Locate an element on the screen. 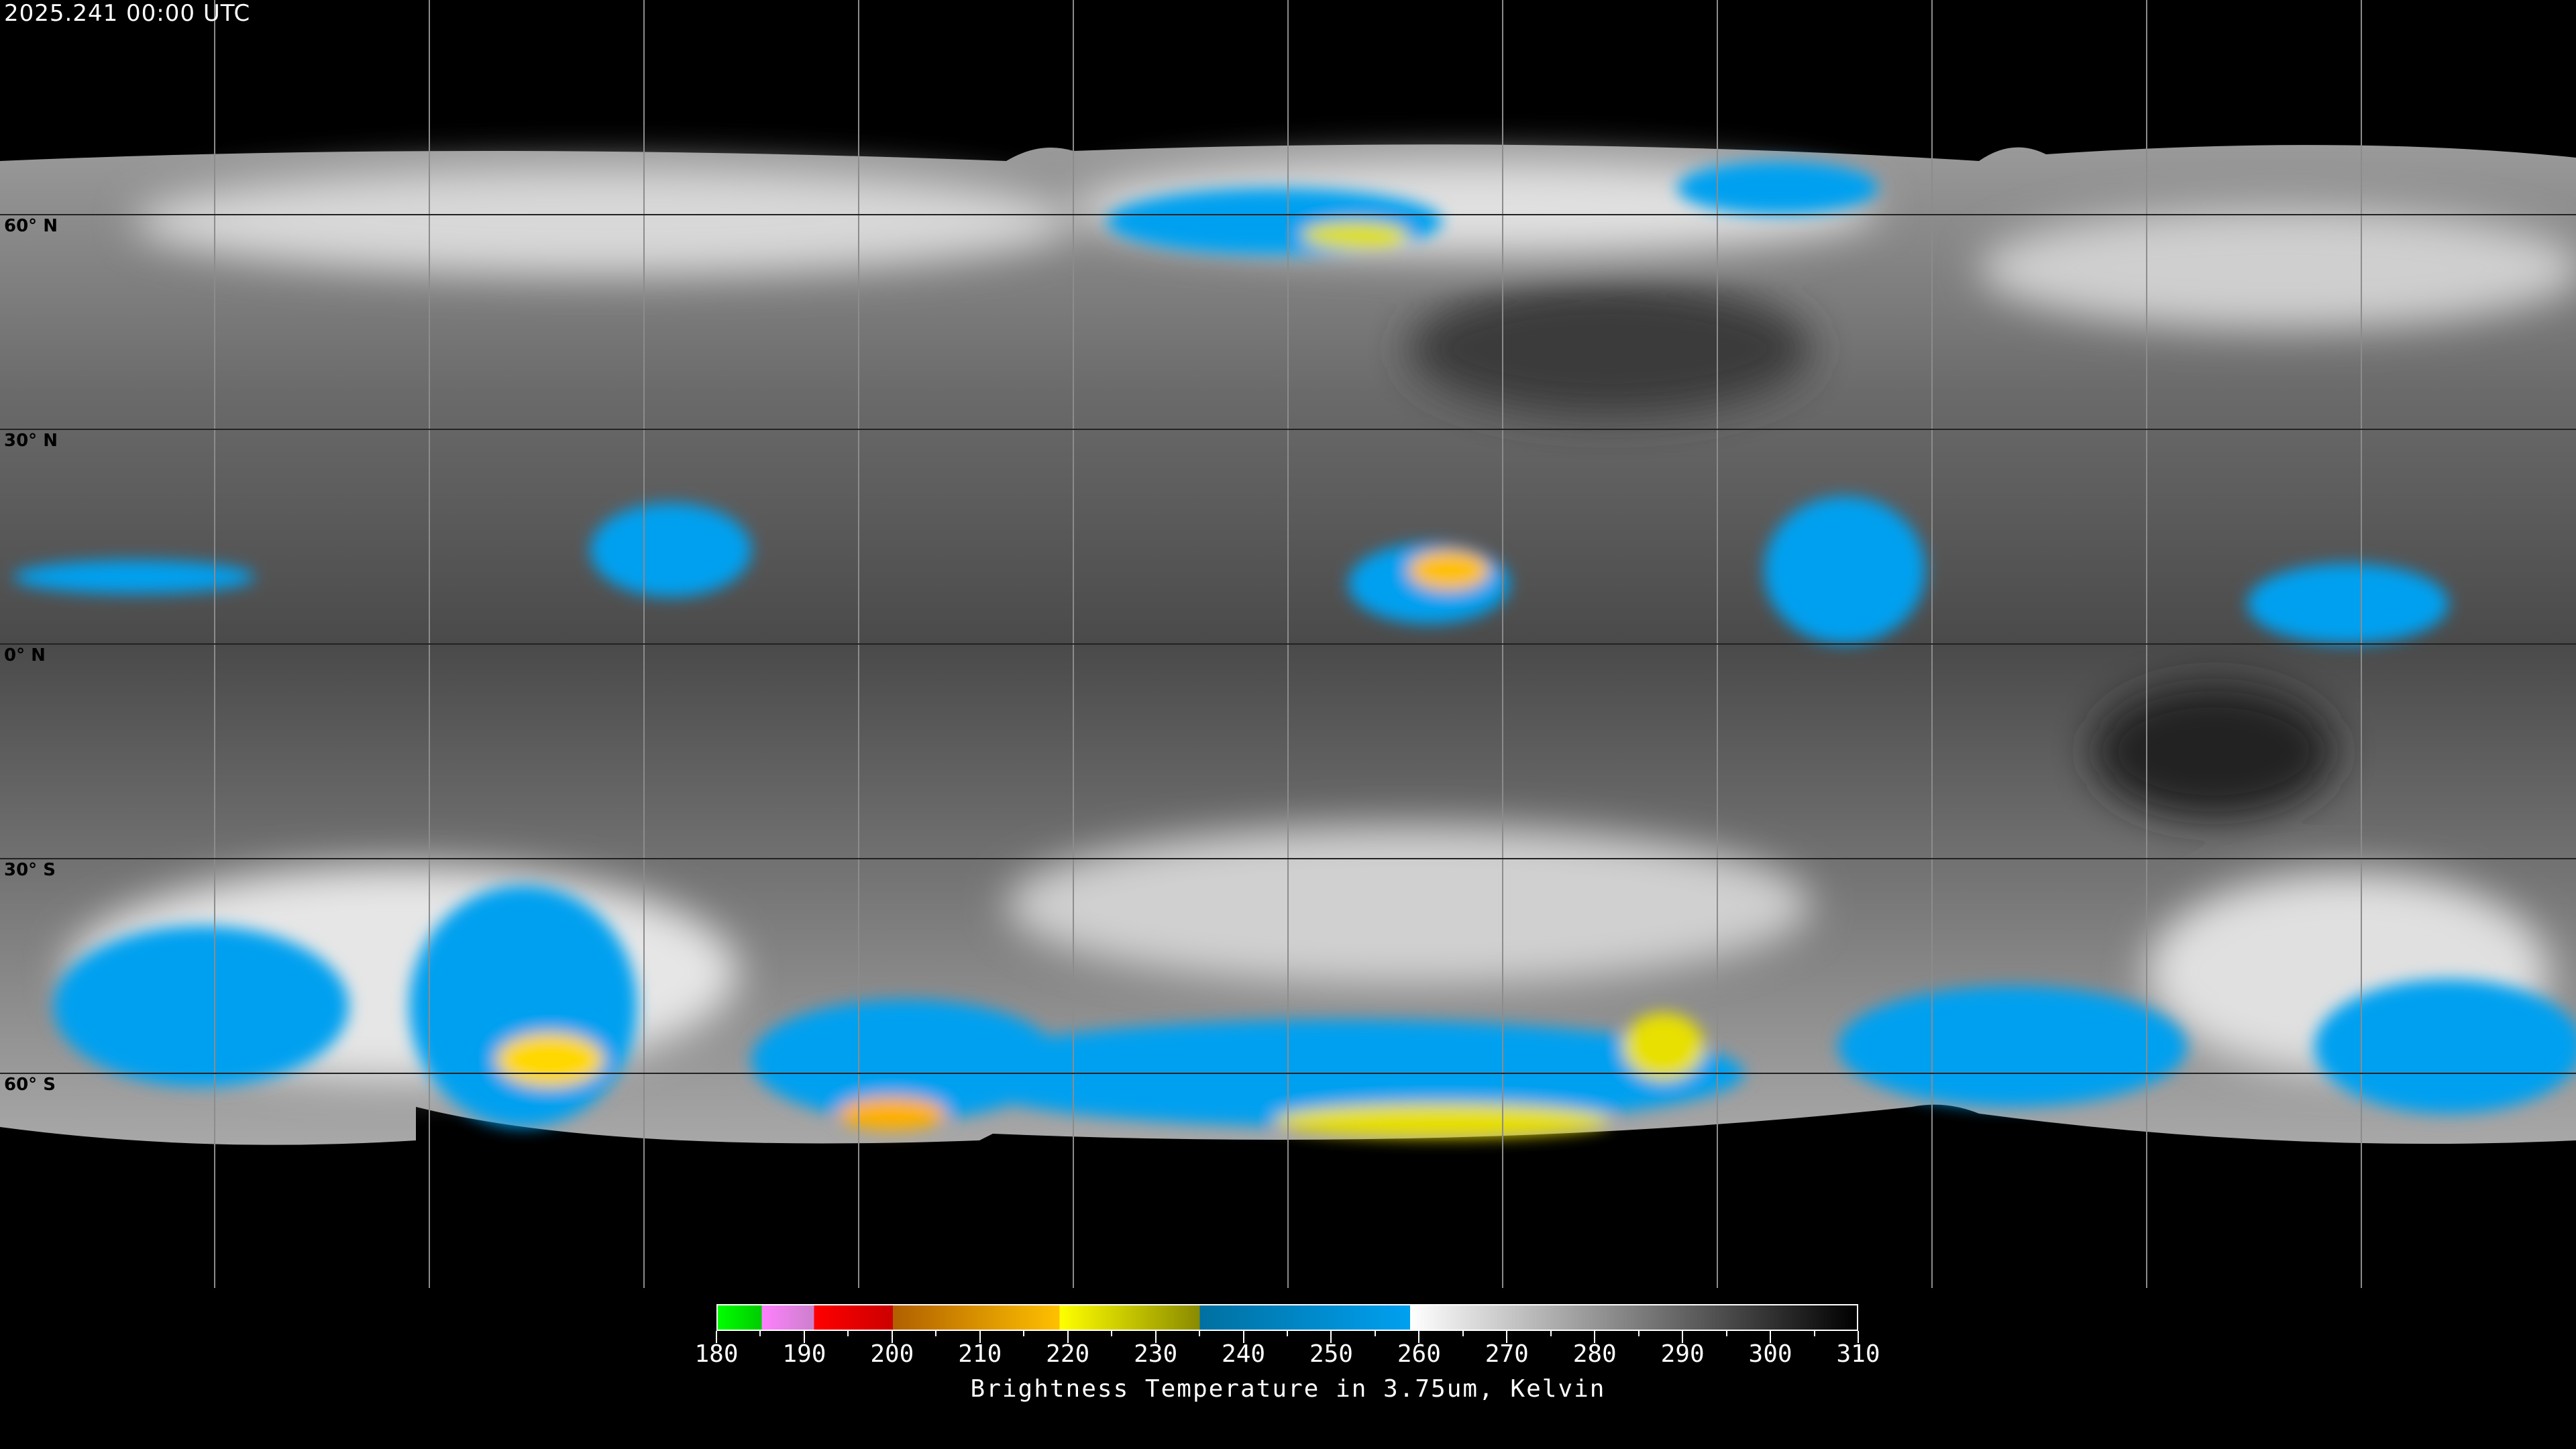 The image size is (2576, 1449). colorbar-tick-label: 220 is located at coordinates (1068, 1354).